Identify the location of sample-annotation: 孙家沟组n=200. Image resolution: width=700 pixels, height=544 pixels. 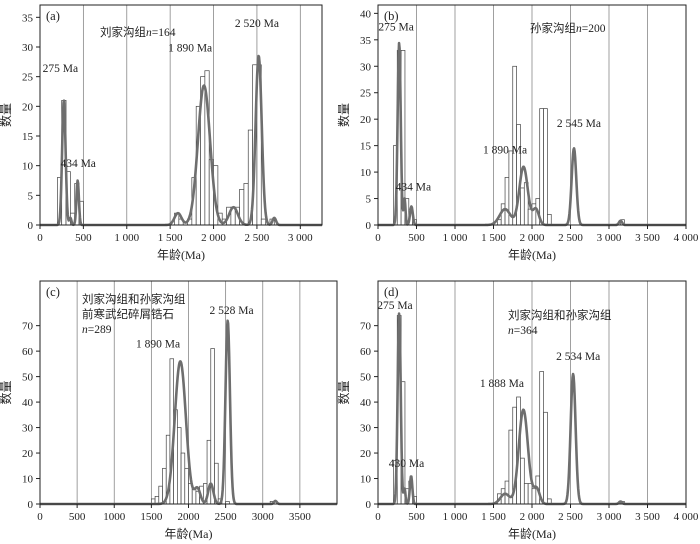
(568, 28).